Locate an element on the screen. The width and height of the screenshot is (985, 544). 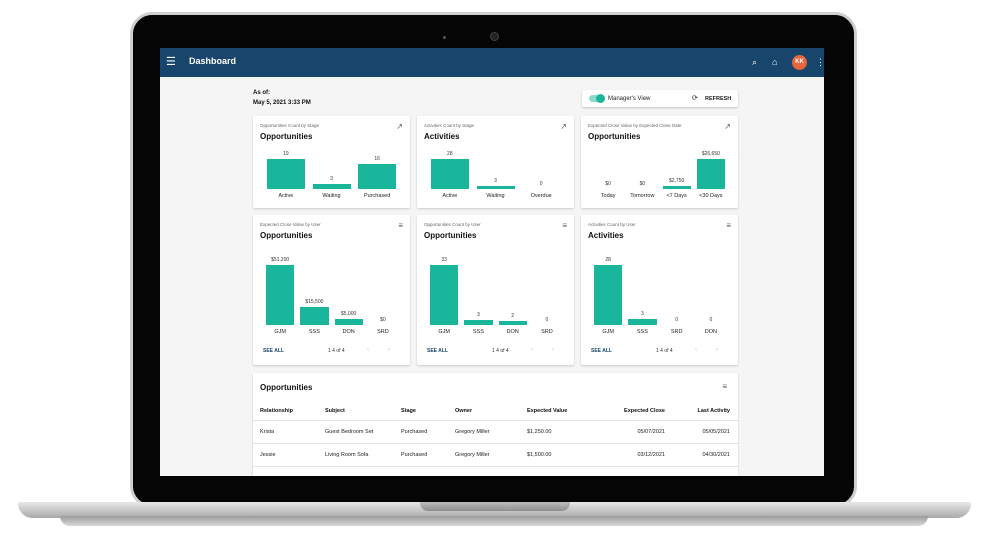
row-divider is located at coordinates (495, 420).